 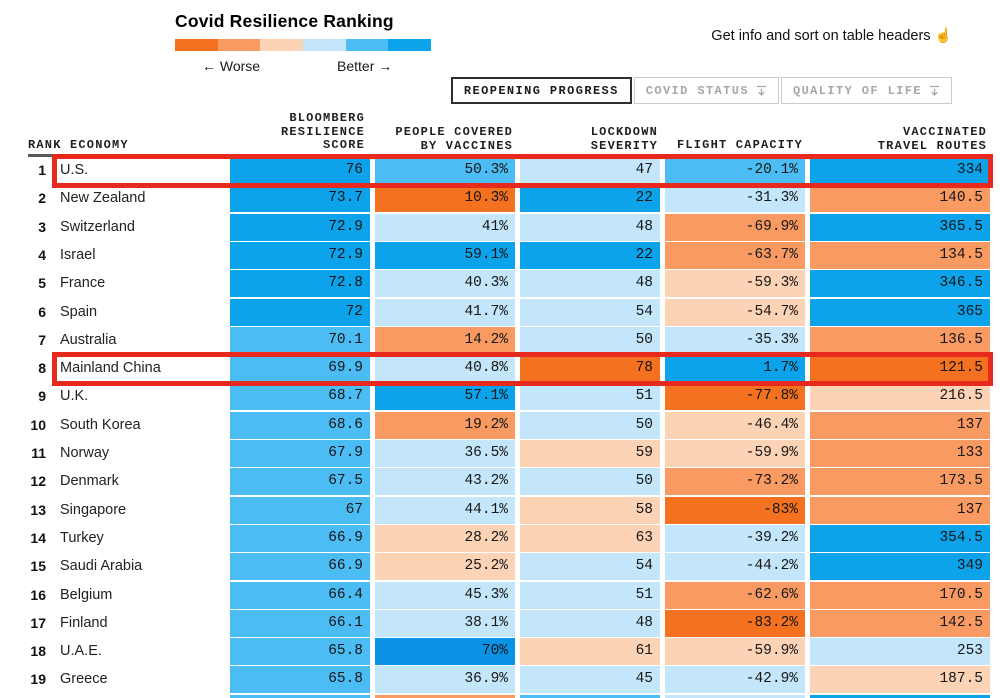 What do you see at coordinates (79, 311) in the screenshot?
I see `economy-label: Spain` at bounding box center [79, 311].